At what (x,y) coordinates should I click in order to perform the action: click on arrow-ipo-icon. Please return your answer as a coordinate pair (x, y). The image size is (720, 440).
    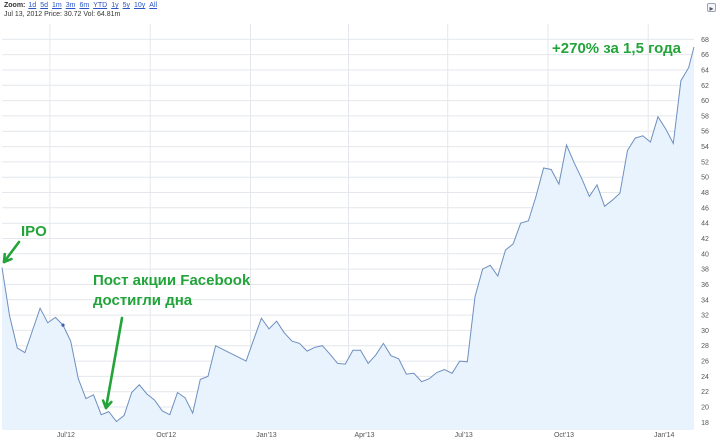
    Looking at the image, I should click on (11, 252).